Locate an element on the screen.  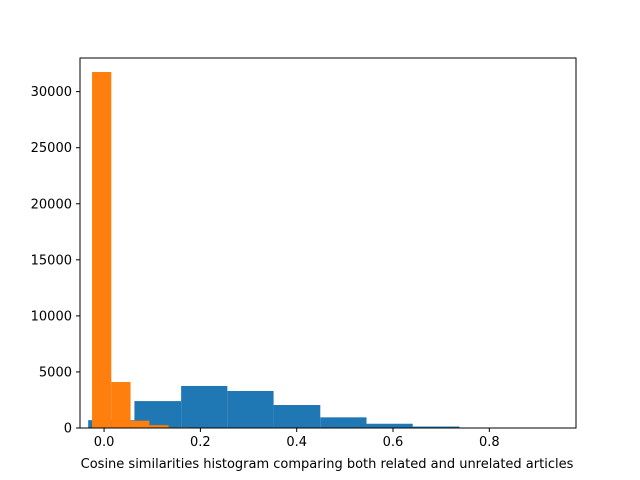
histogram-bar-series1-bin7 is located at coordinates (389, 425).